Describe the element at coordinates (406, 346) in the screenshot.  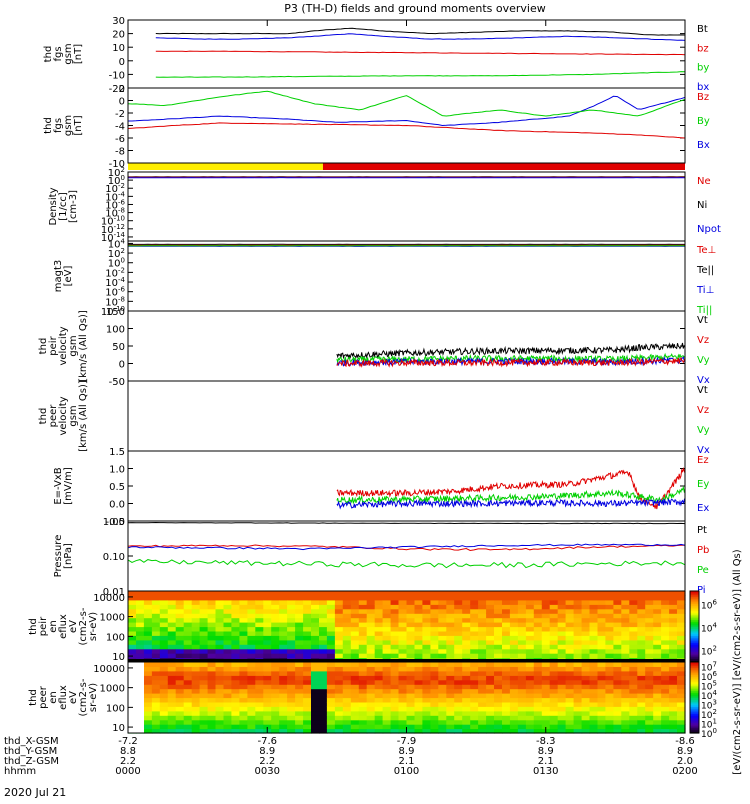
I see `panel-frame` at that location.